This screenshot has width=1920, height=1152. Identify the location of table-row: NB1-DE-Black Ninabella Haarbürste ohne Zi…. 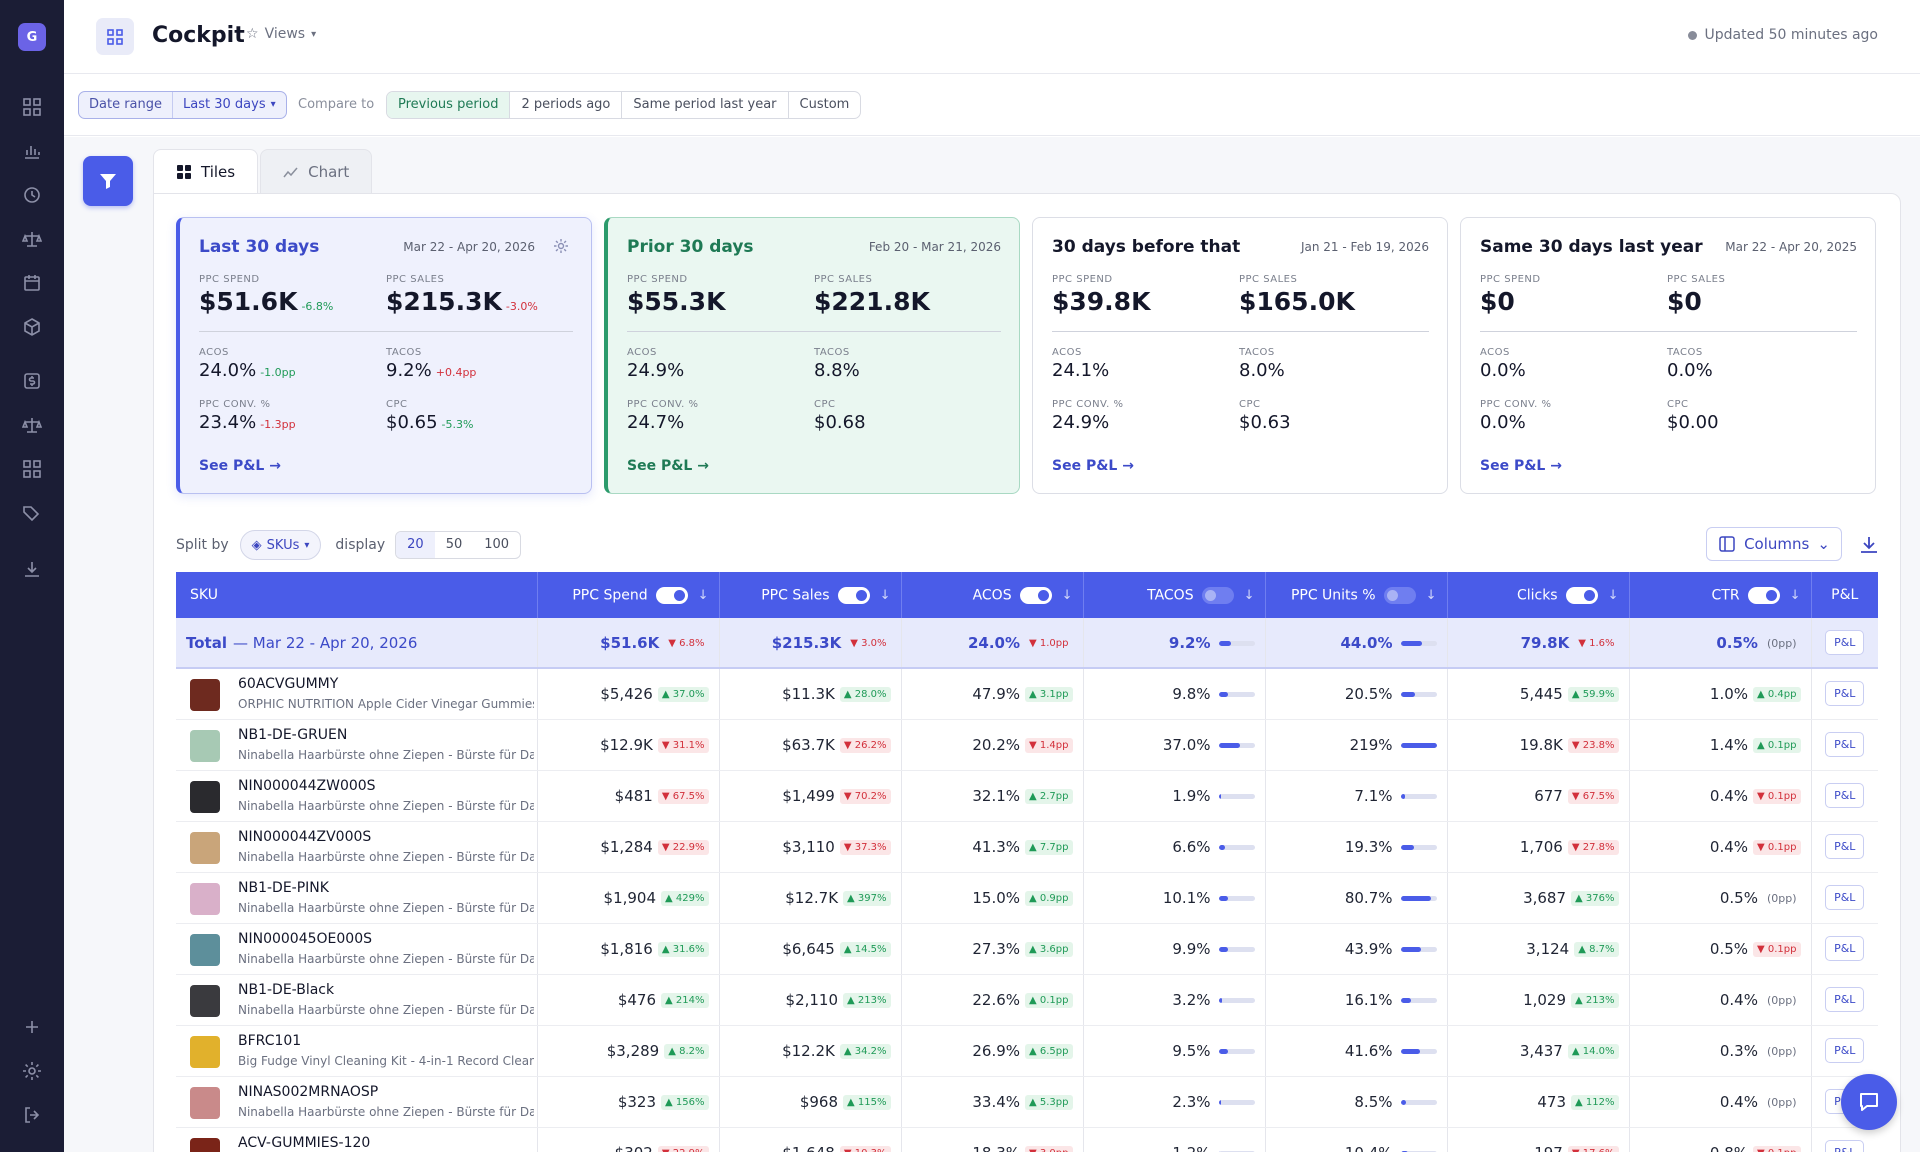
(1027, 1000).